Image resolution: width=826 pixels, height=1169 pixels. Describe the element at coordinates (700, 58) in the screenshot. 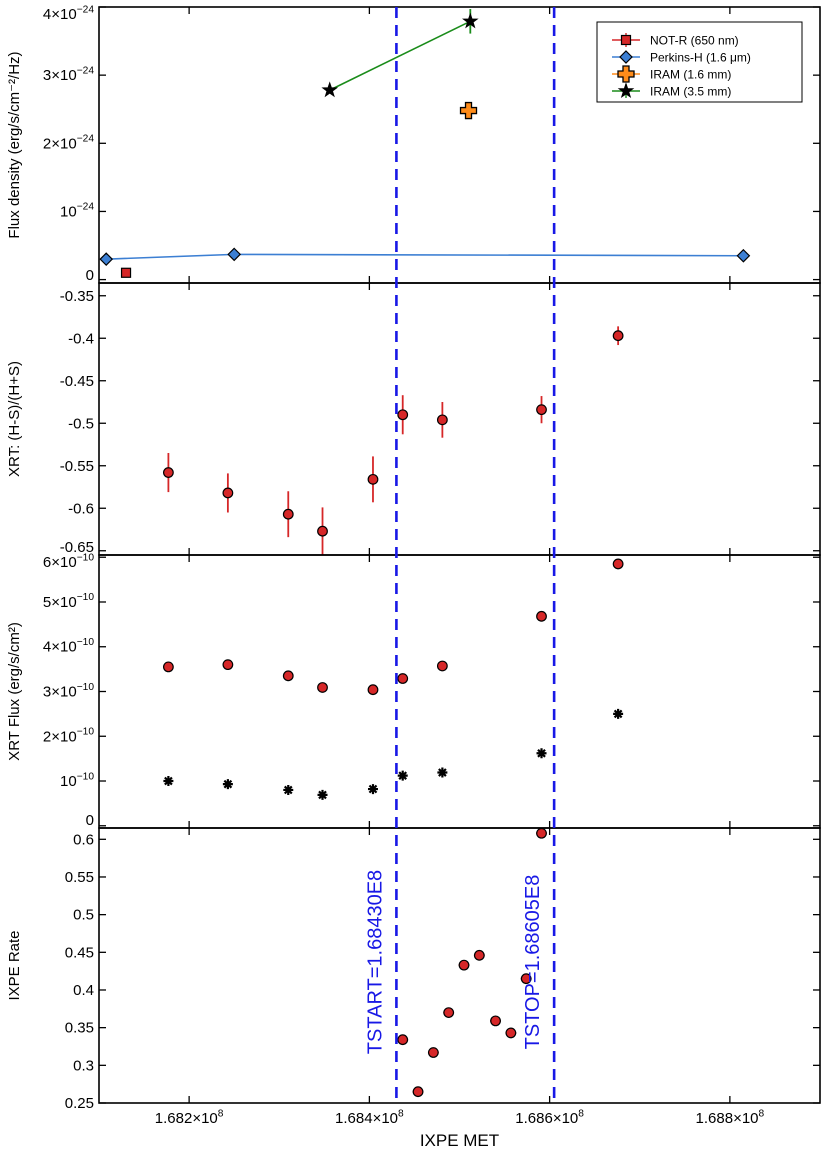

I see `legend-label: Perkins-H (1.6 μm)` at that location.